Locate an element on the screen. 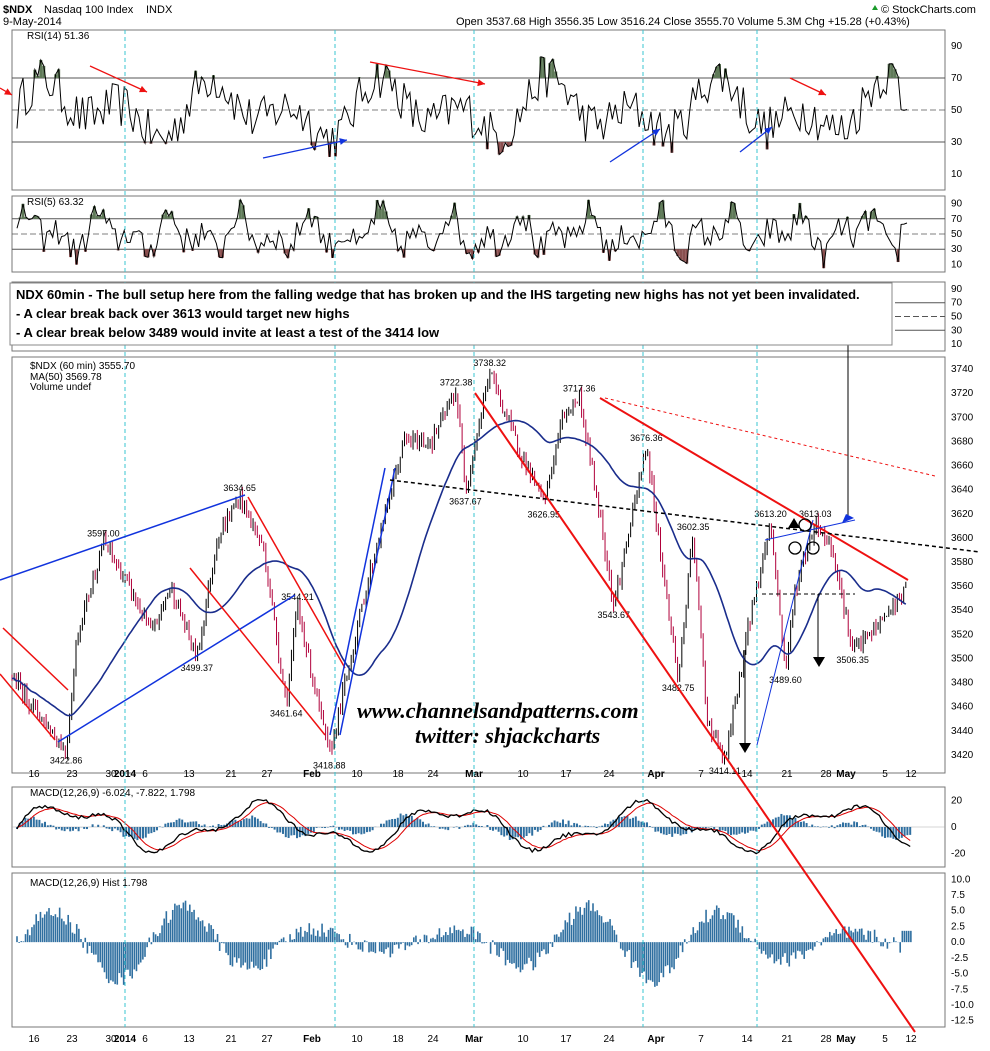  price-label: 3499.37 is located at coordinates (196, 668).